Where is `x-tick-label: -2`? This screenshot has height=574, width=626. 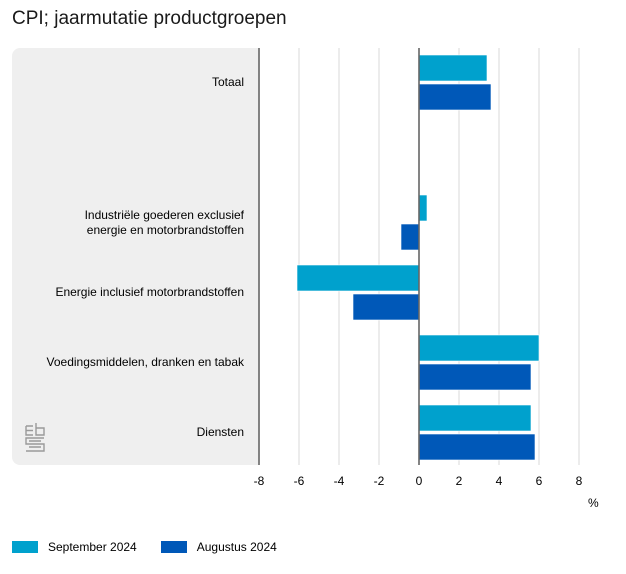
x-tick-label: -2 is located at coordinates (379, 481).